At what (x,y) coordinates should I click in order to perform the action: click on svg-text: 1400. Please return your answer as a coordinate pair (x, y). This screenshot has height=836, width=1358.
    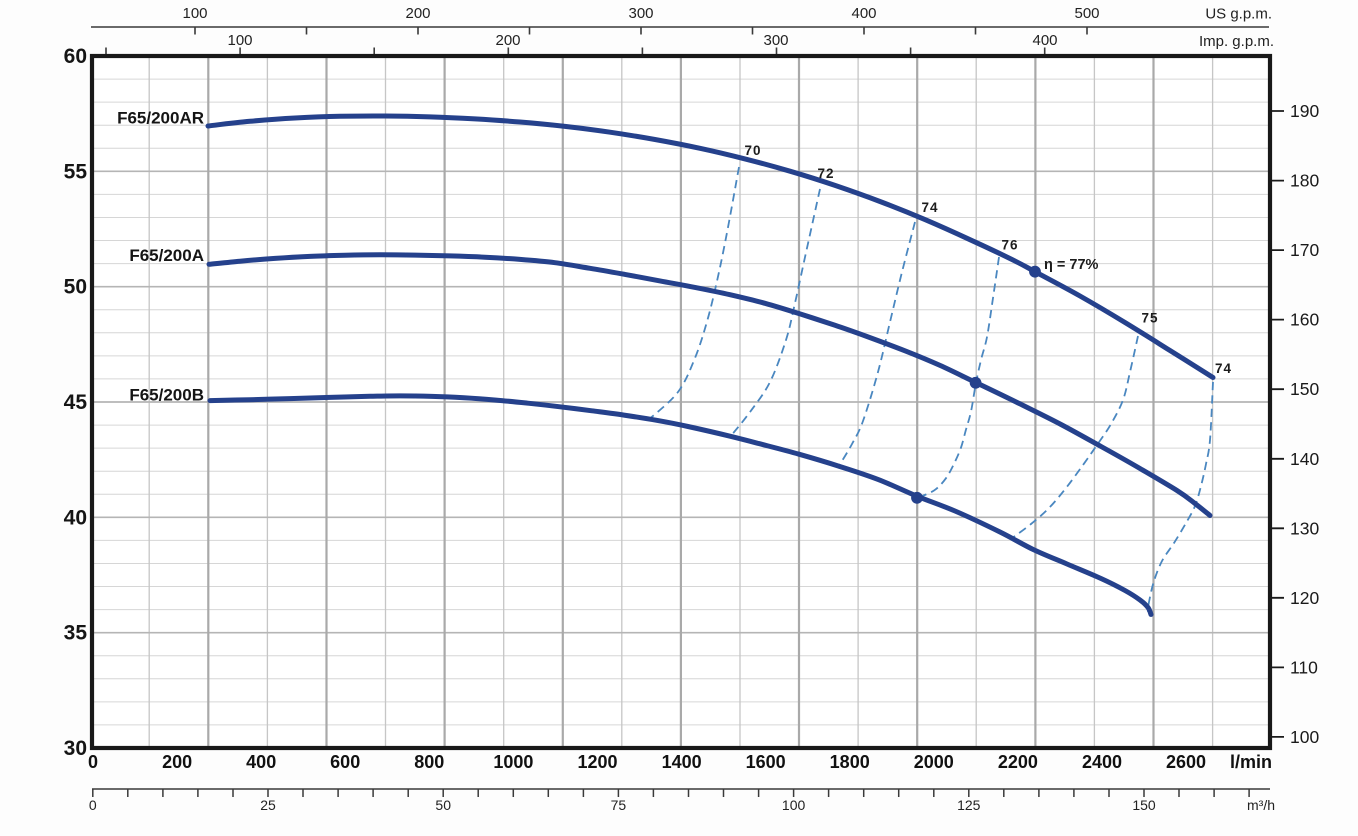
    Looking at the image, I should click on (682, 762).